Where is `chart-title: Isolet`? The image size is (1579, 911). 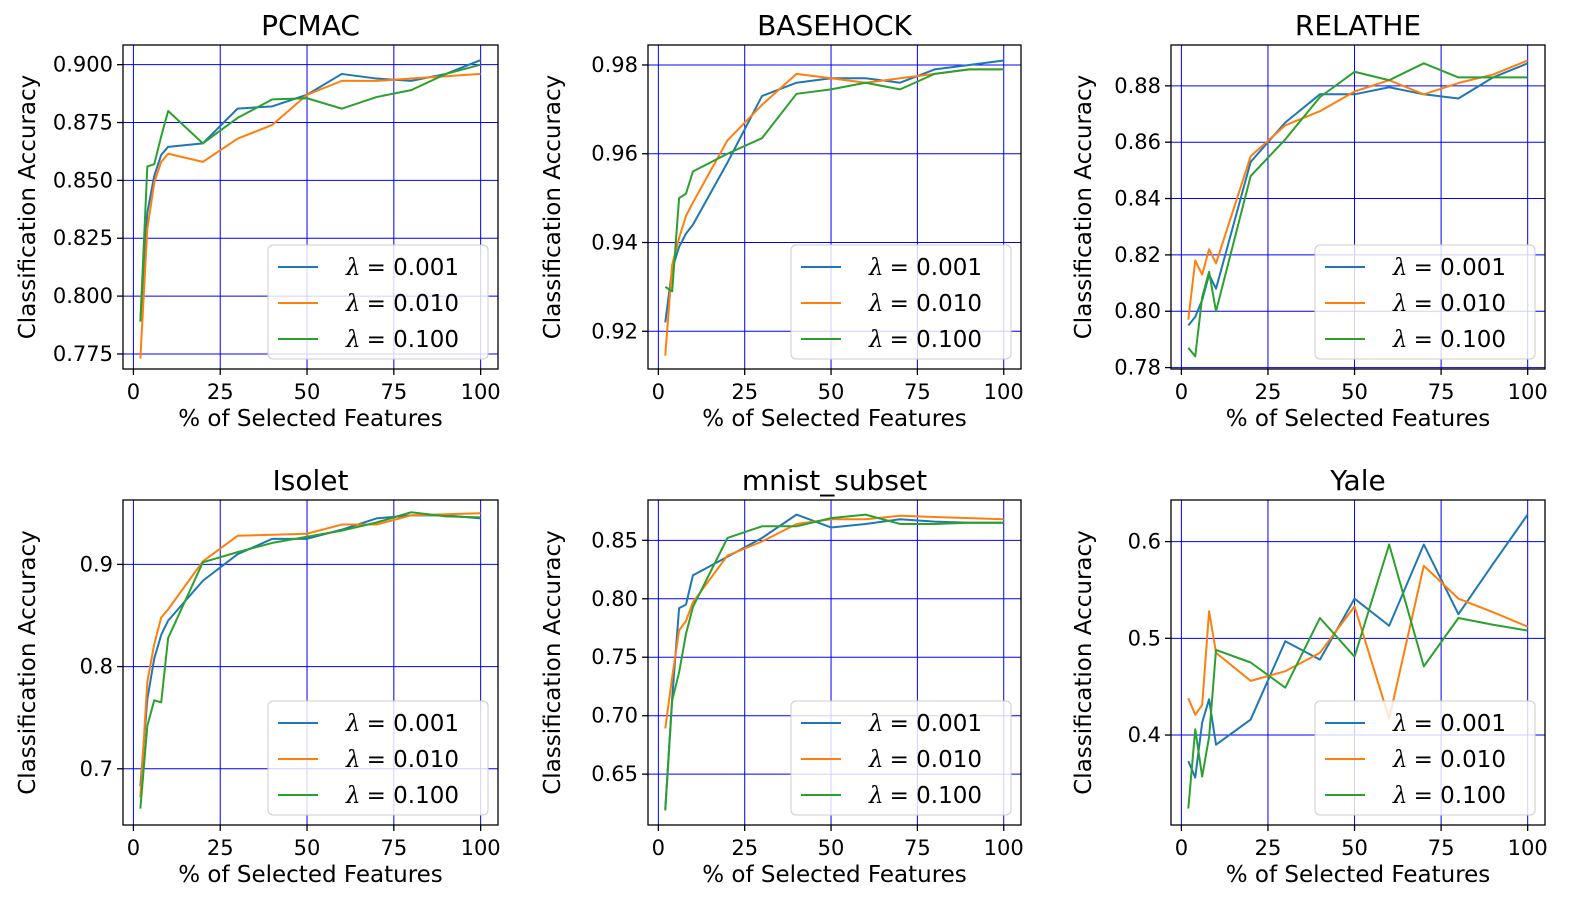
chart-title: Isolet is located at coordinates (311, 480).